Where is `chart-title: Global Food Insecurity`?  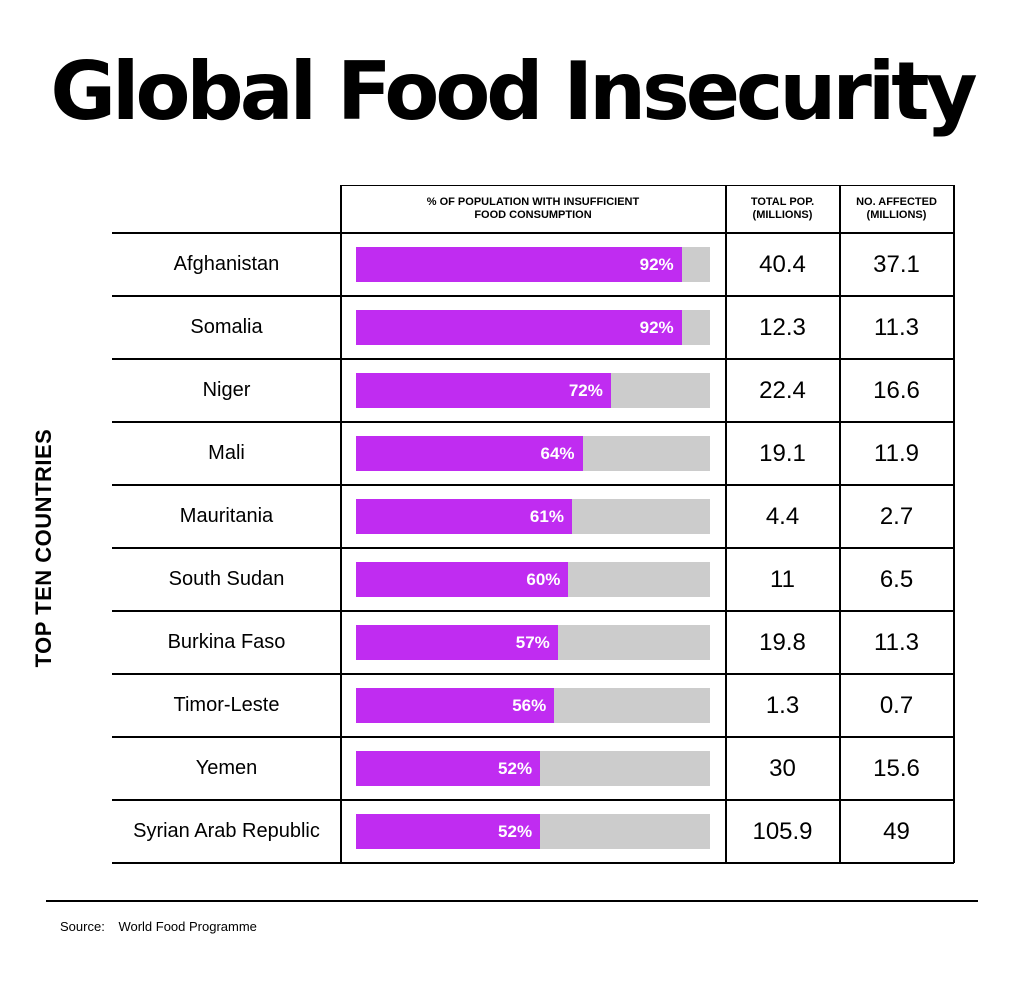
chart-title: Global Food Insecurity is located at coordinates (513, 91).